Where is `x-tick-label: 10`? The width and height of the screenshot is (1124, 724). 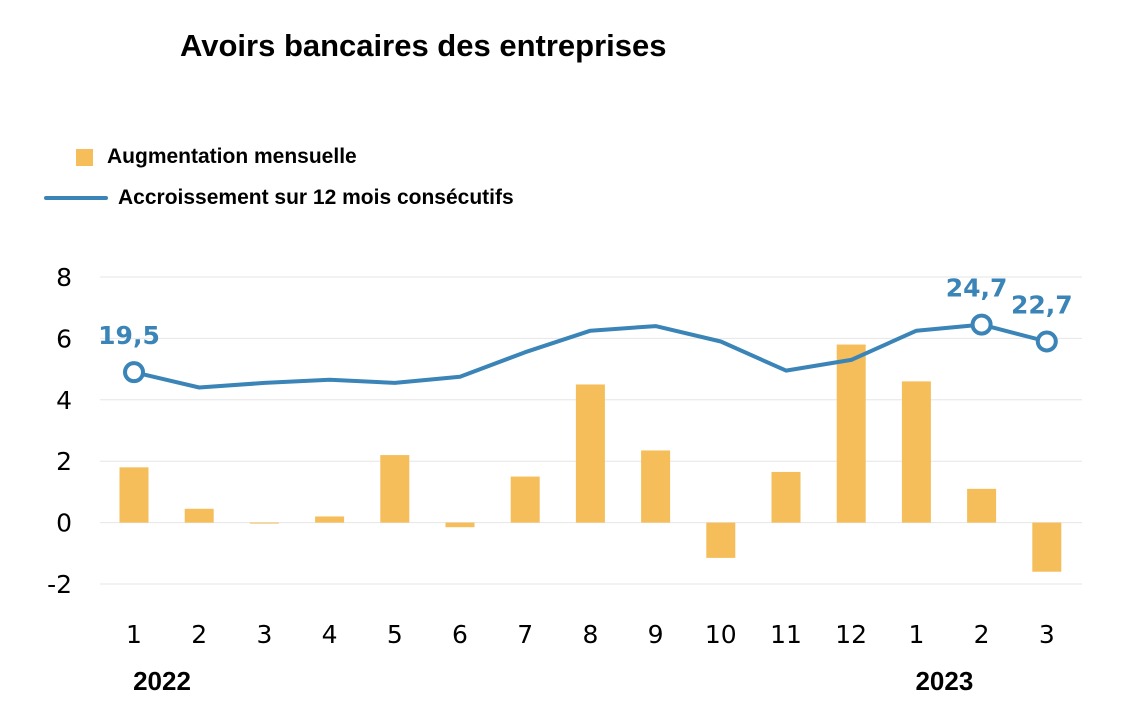
x-tick-label: 10 is located at coordinates (721, 634).